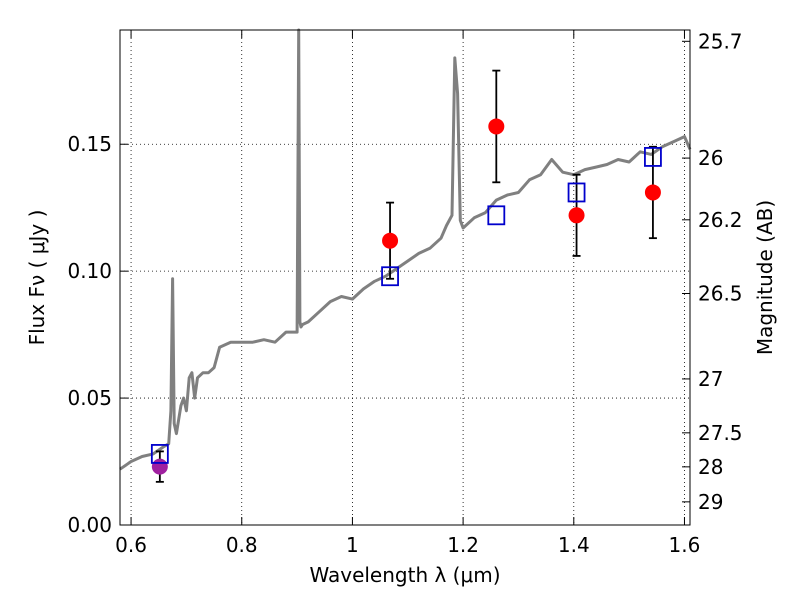  I want to click on mag-tick-label: 26.5, so click(720, 293).